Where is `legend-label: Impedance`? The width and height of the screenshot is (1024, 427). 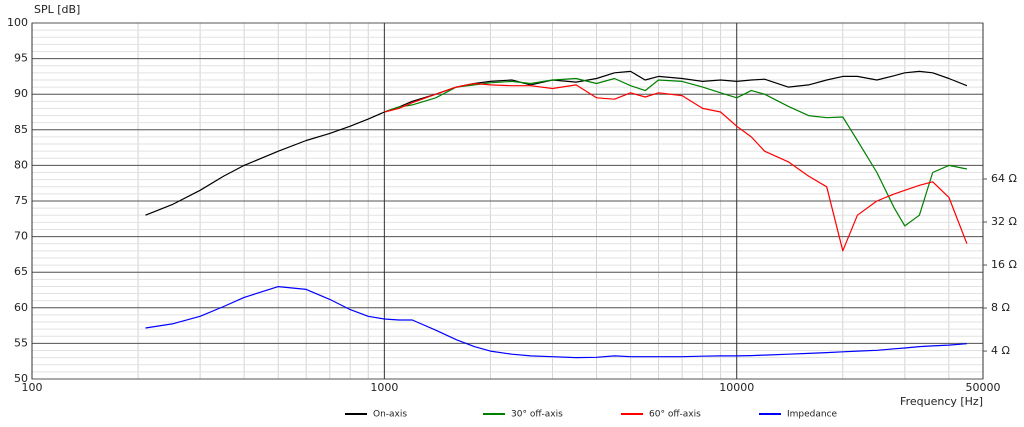
legend-label: Impedance is located at coordinates (812, 415).